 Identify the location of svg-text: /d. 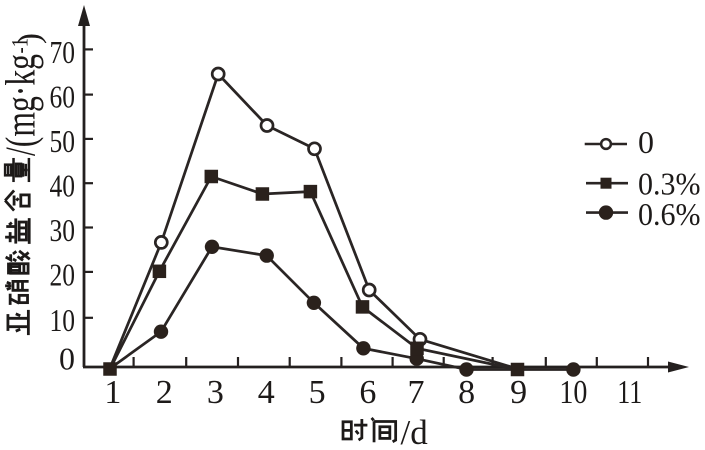
(415, 431).